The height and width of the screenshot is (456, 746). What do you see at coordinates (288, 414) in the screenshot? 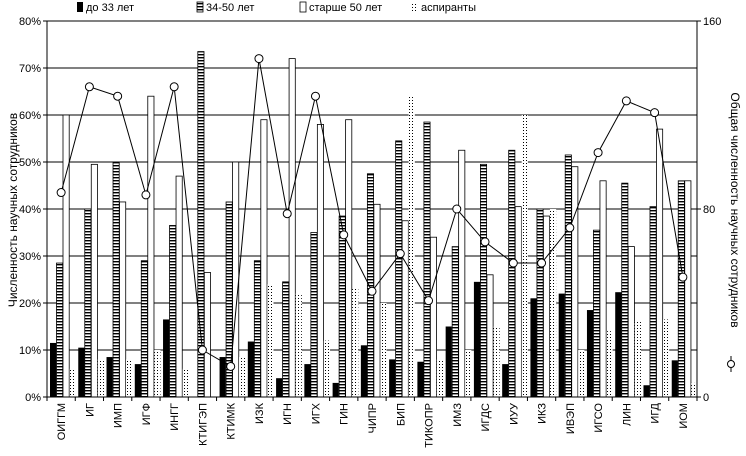
I see `x-tick-label: ИГН` at bounding box center [288, 414].